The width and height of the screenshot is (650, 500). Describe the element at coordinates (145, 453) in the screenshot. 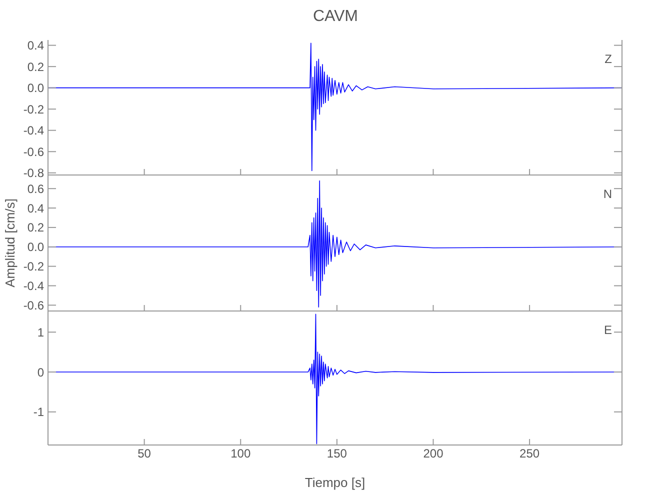

I see `x-tick-label: 50` at that location.